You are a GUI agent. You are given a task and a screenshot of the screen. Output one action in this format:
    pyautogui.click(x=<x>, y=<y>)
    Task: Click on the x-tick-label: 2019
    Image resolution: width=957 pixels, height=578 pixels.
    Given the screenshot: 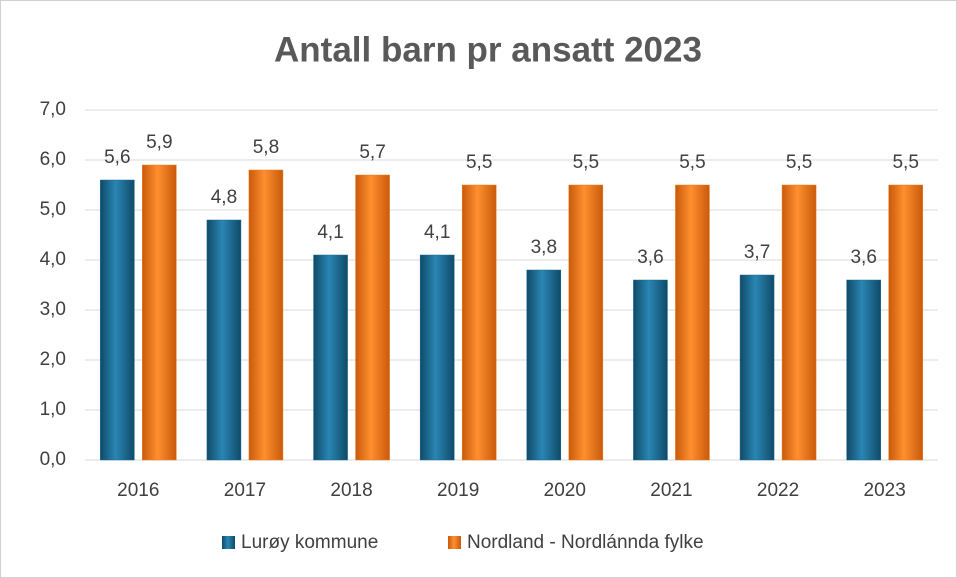 What is the action you would take?
    pyautogui.click(x=458, y=490)
    